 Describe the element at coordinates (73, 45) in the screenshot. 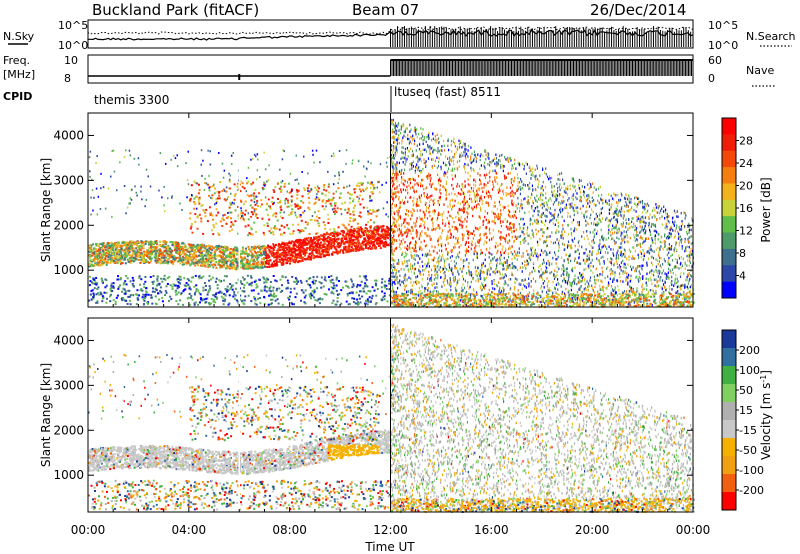

I see `nsky-tick-bottom: 10^0` at that location.